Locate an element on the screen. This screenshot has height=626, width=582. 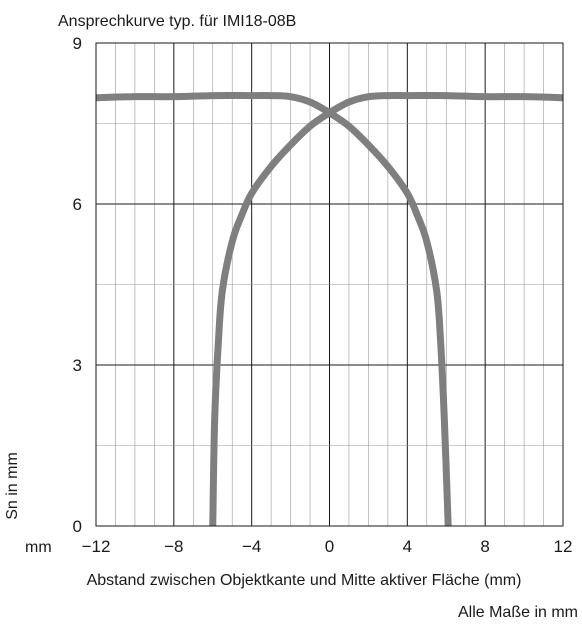
y-tick-label: 6 is located at coordinates (77, 204).